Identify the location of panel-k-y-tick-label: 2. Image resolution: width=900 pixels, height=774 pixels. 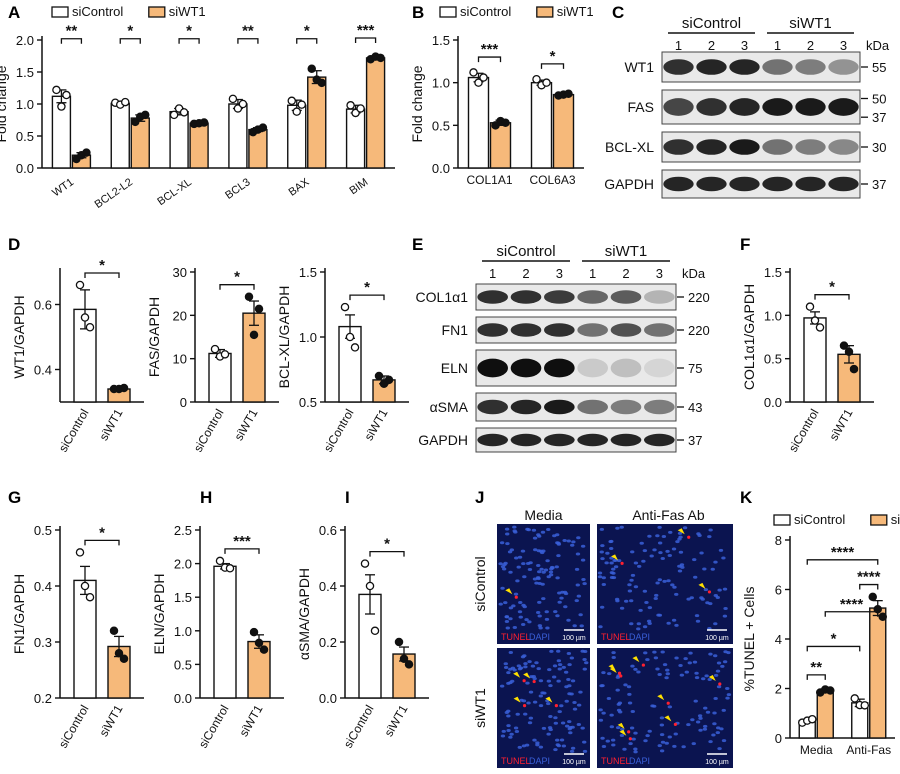
(778, 689).